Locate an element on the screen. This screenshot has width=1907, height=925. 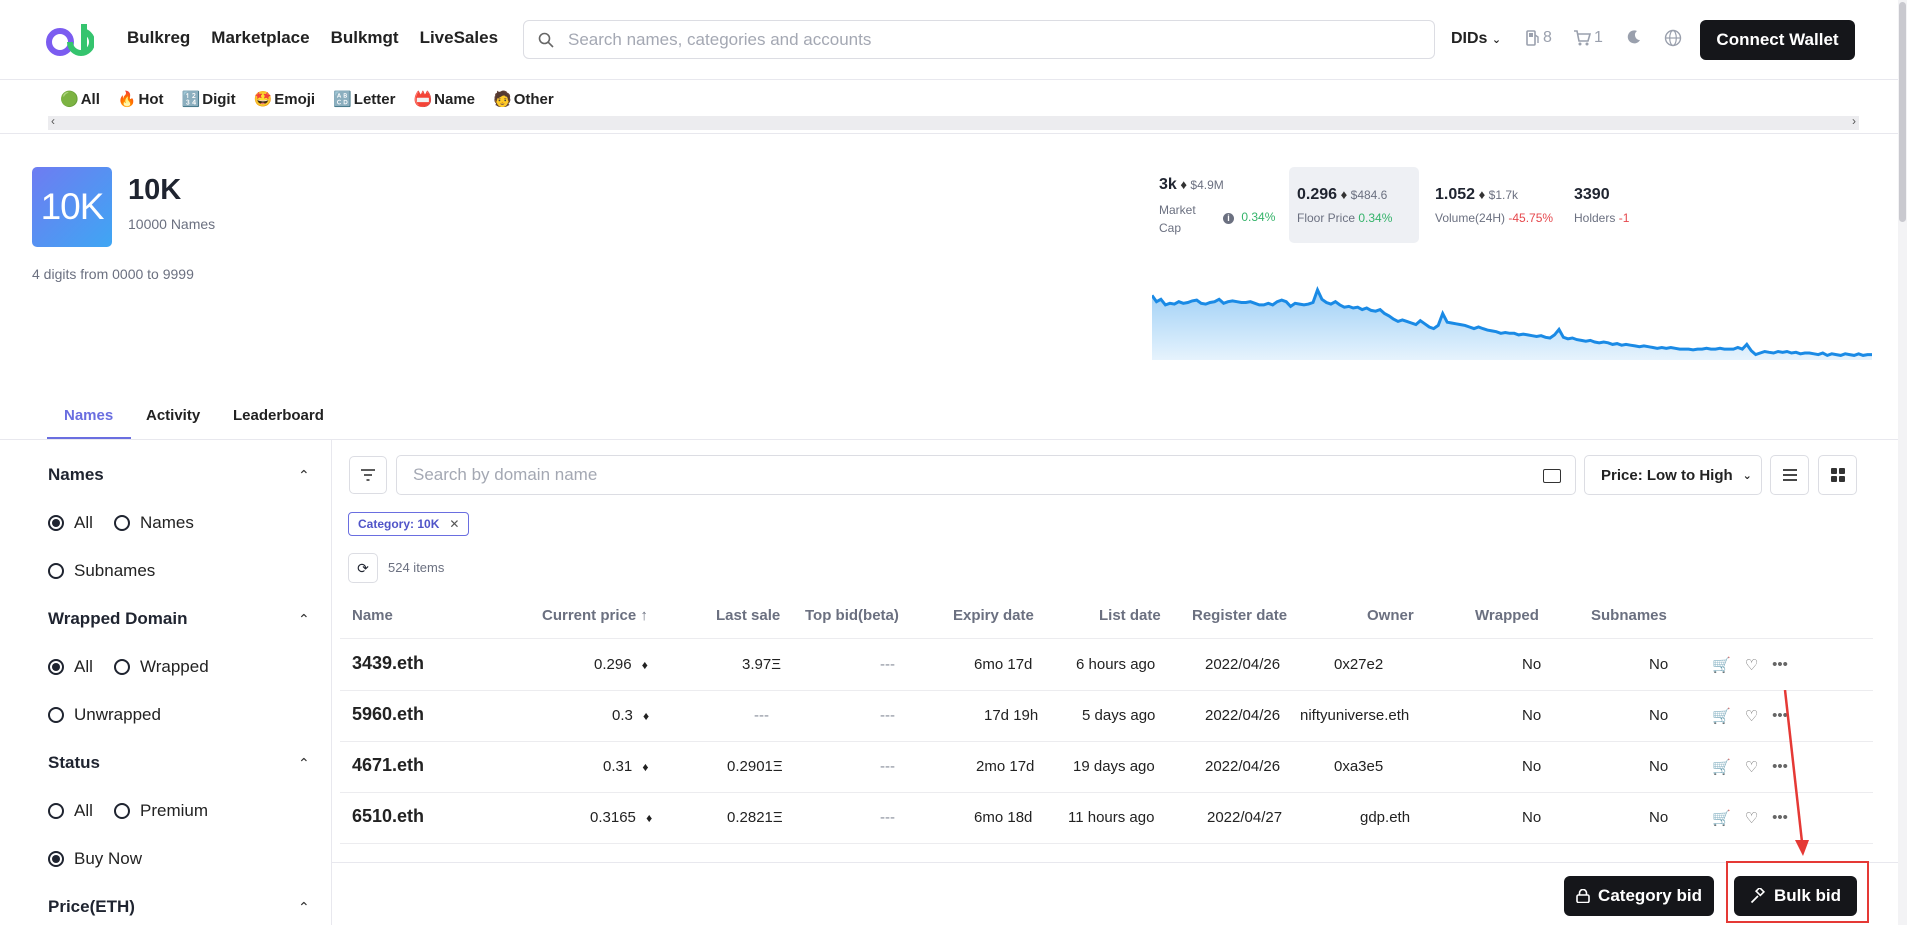
sort-select: Price: Low to High ⌄ is located at coordinates (1673, 475).